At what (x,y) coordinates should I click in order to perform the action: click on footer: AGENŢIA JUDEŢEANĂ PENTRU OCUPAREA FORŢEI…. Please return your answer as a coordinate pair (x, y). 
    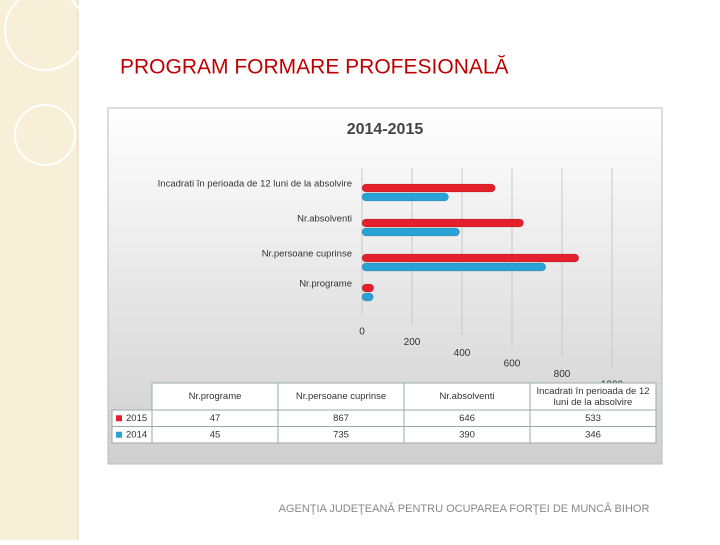
    Looking at the image, I should click on (464, 508).